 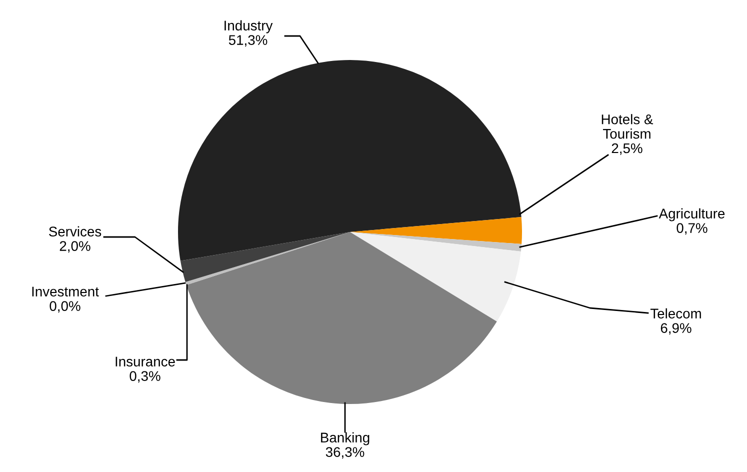 What do you see at coordinates (627, 149) in the screenshot?
I see `data-label: 2,5%` at bounding box center [627, 149].